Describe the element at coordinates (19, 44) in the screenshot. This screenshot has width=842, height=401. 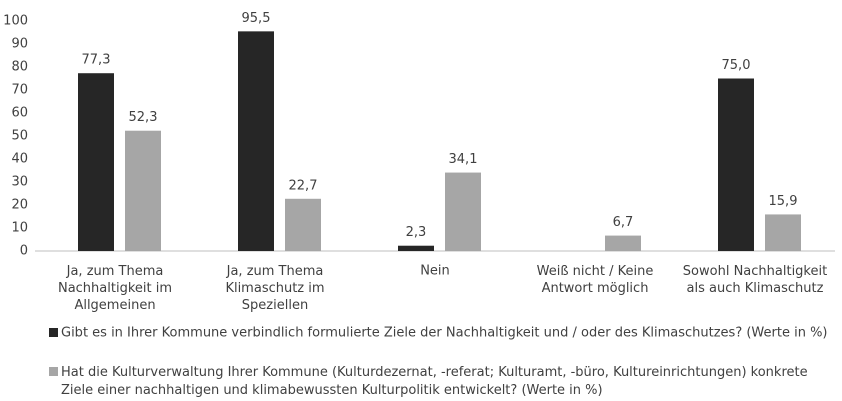
I see `y-tick-label: 90` at that location.